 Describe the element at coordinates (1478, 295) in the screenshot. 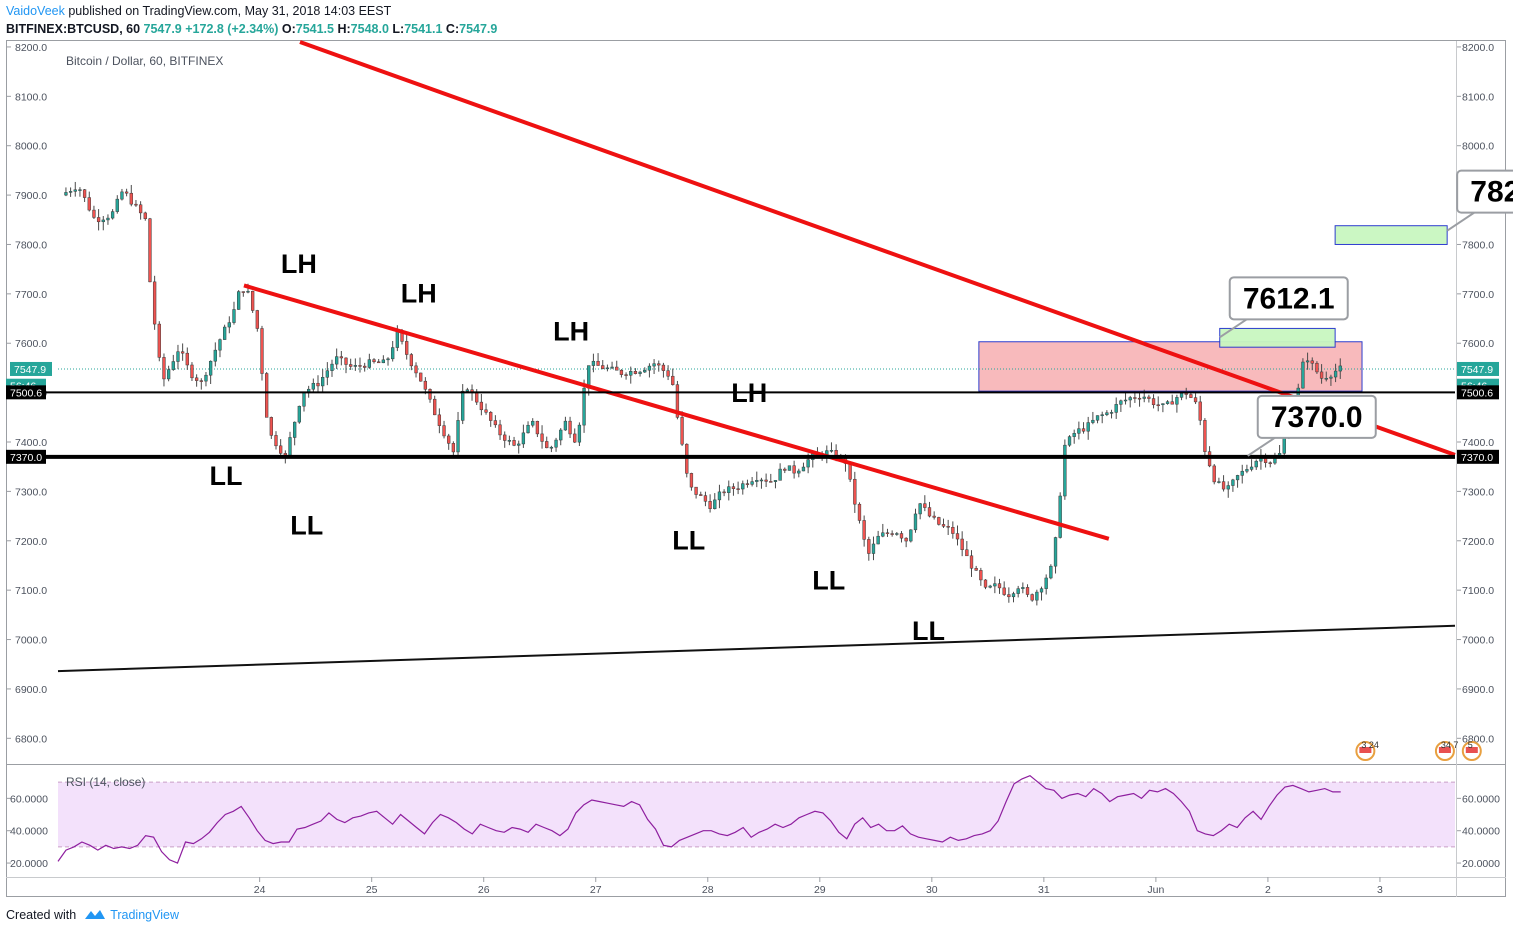

I see `right-axis-label: 7700.0` at that location.